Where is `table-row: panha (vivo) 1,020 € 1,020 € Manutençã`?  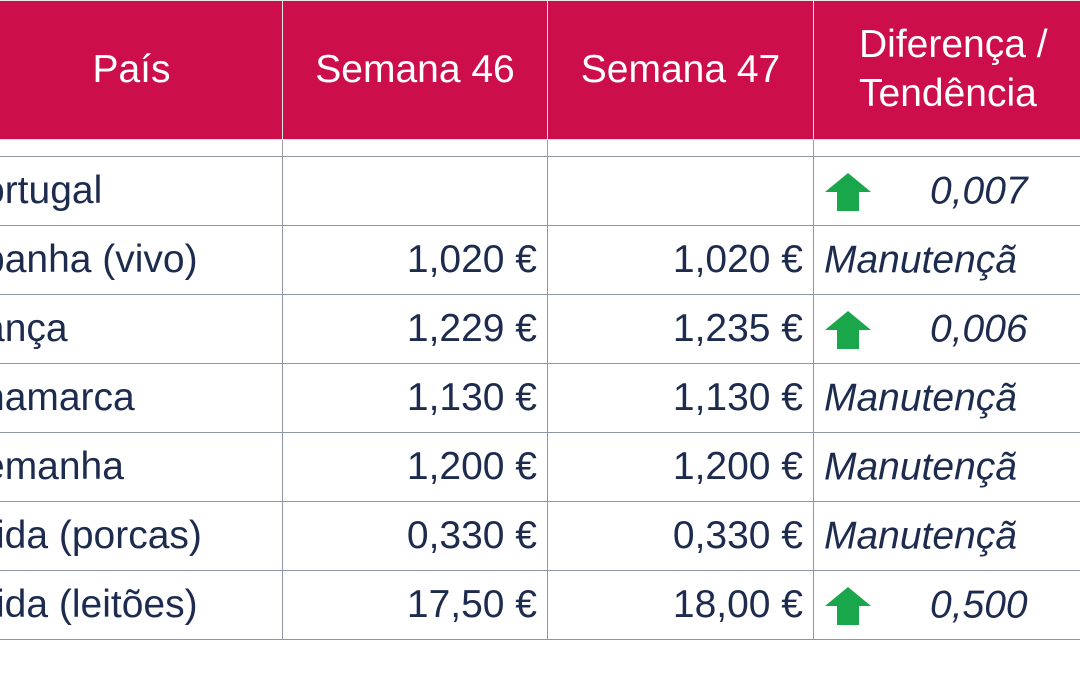
table-row: panha (vivo) 1,020 € 1,020 € Manutençã is located at coordinates (540, 260).